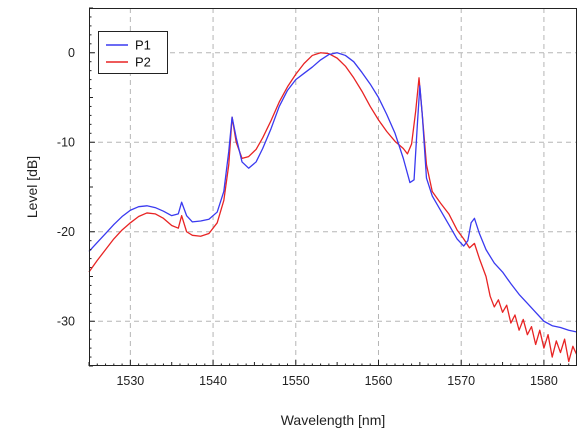 This screenshot has height=433, width=577. I want to click on x-tick-label: 1540, so click(213, 381).